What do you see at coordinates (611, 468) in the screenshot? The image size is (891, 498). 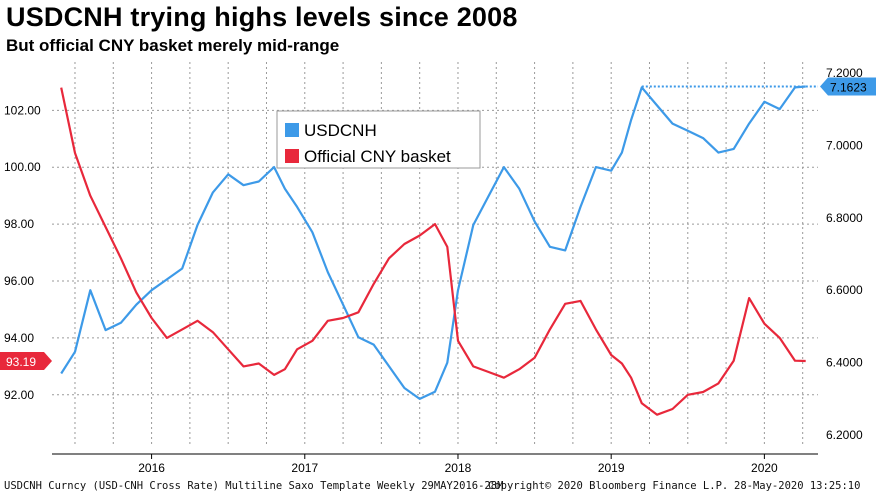 I see `x-axis-tick-label: 2019` at bounding box center [611, 468].